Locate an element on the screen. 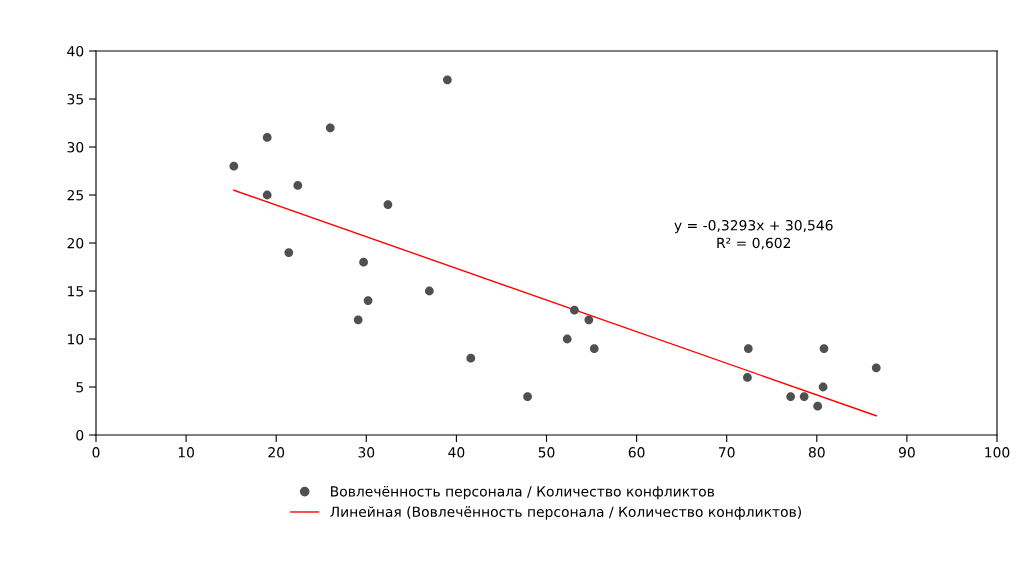 This screenshot has width=1035, height=570. annotation: y = -0,3293x + 30,546 R² = 0,602 is located at coordinates (753, 235).